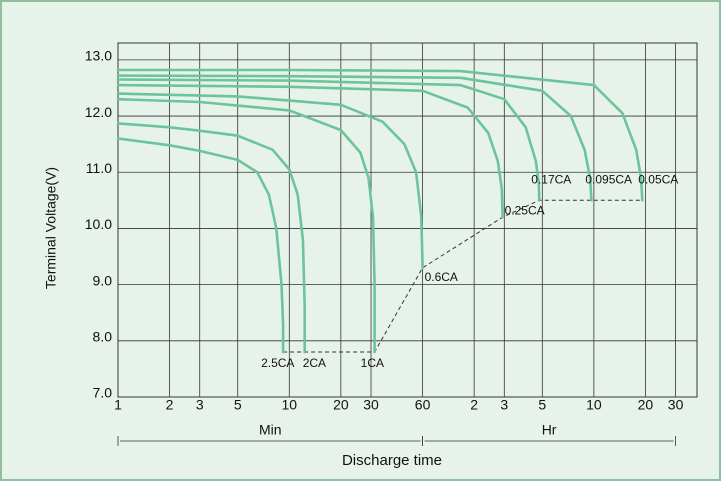 The image size is (721, 481). What do you see at coordinates (441, 277) in the screenshot?
I see `curve-label: 0.6CA` at bounding box center [441, 277].